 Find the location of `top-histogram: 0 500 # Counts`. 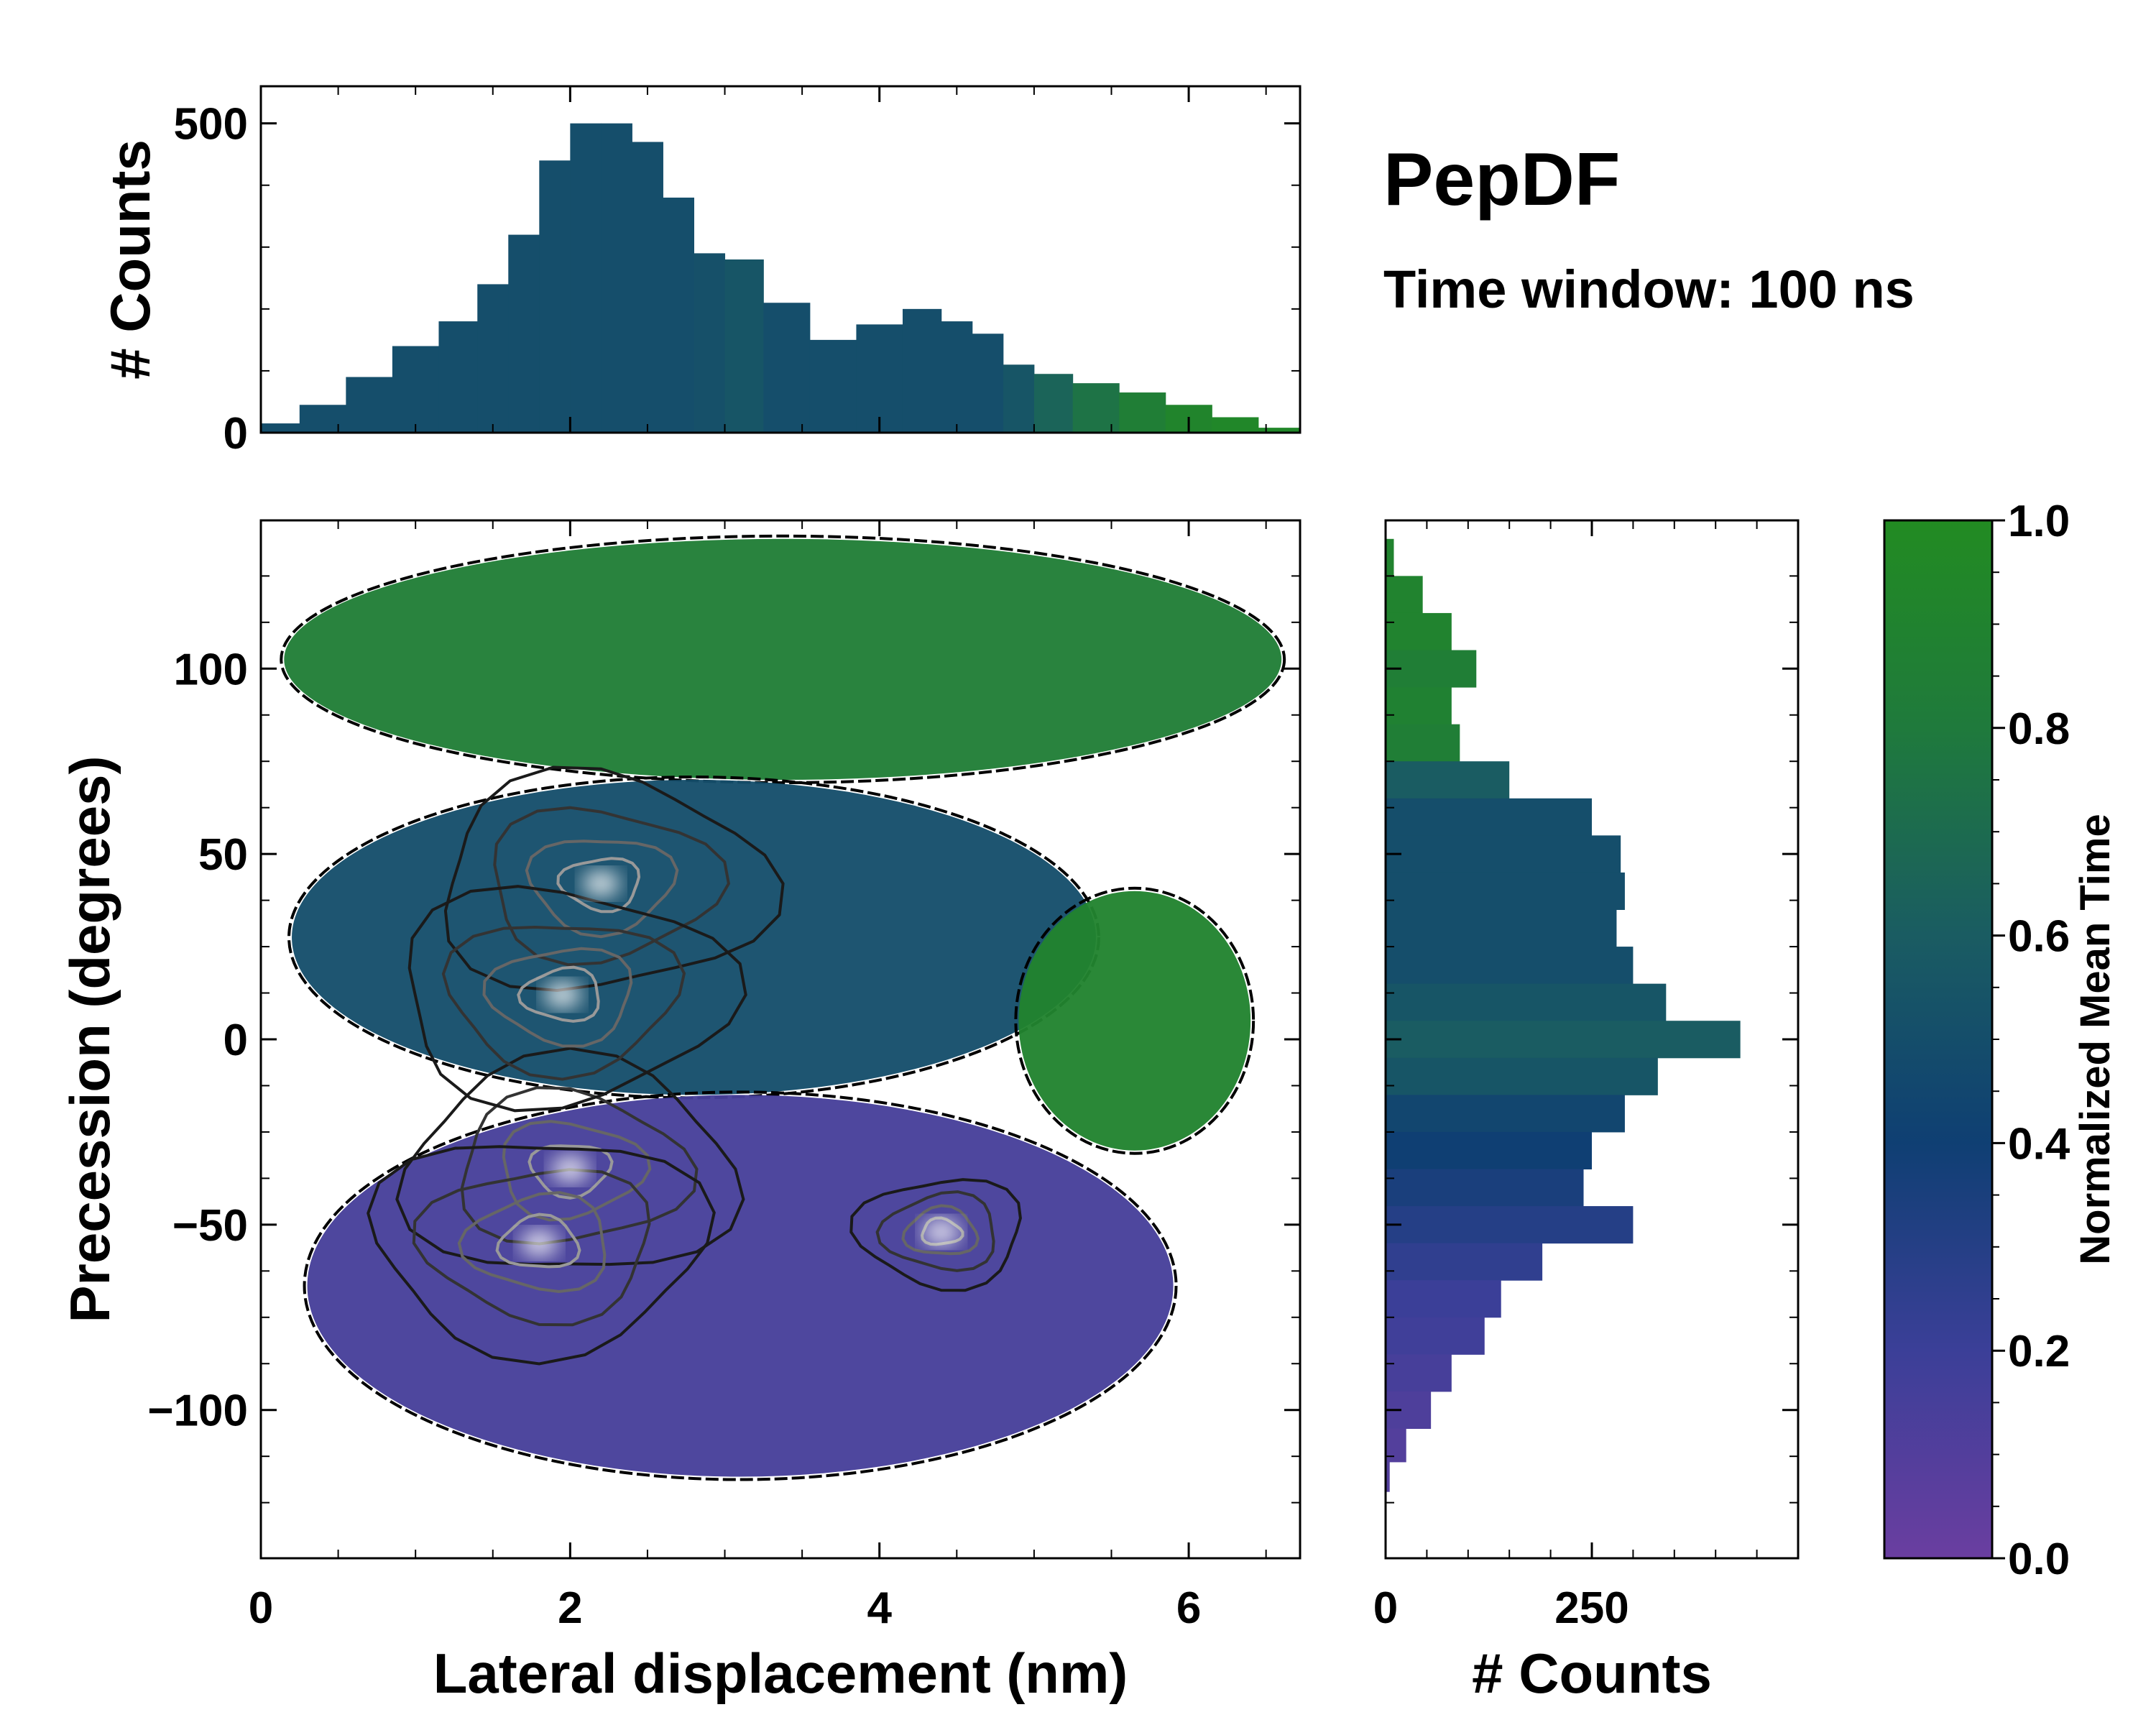

top-histogram: 0 500 # Counts is located at coordinates (700, 272).